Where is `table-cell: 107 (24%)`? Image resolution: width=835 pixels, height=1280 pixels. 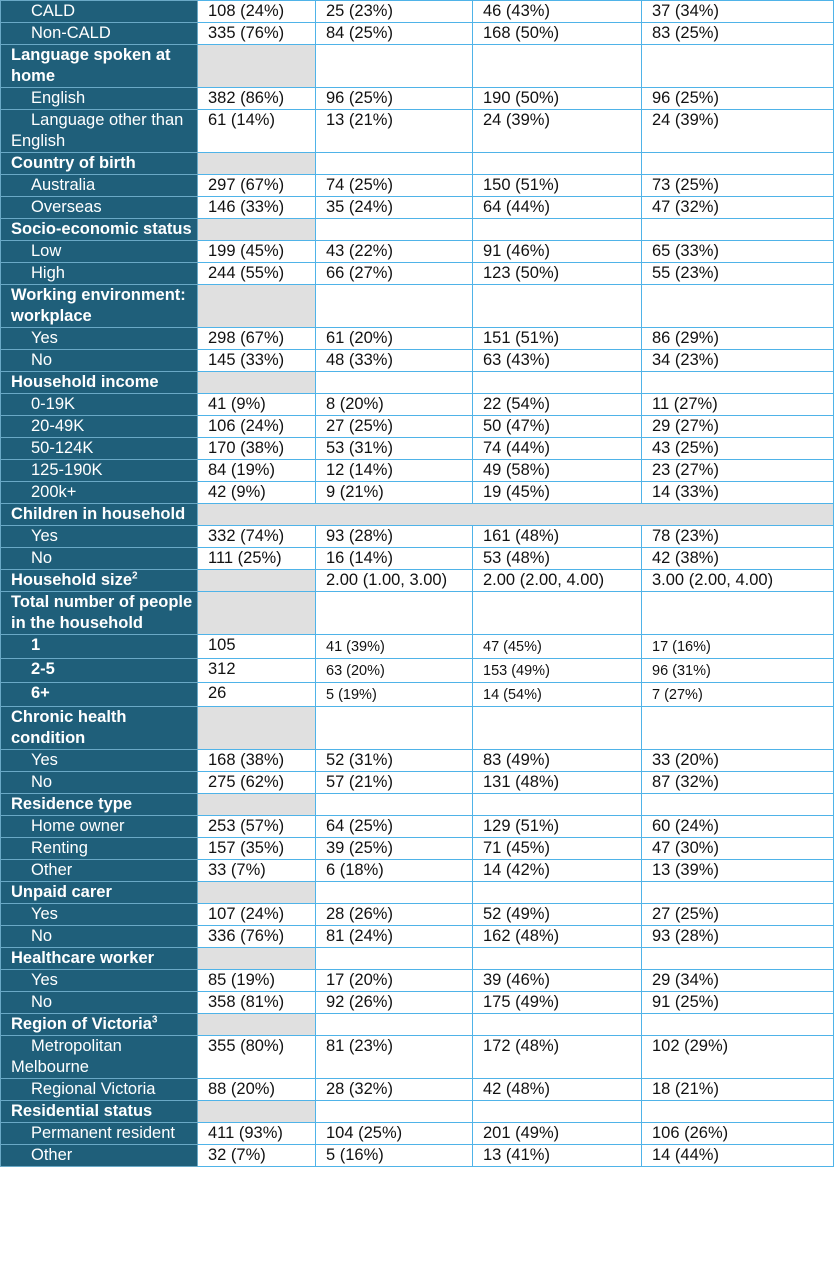
table-cell: 107 (24%) is located at coordinates (256, 914).